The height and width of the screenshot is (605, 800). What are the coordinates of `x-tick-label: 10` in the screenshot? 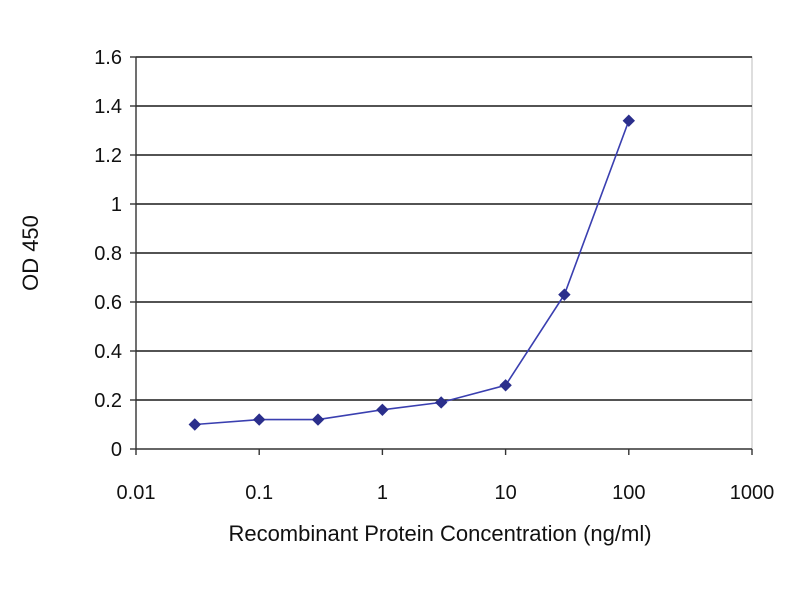 It's located at (505, 493).